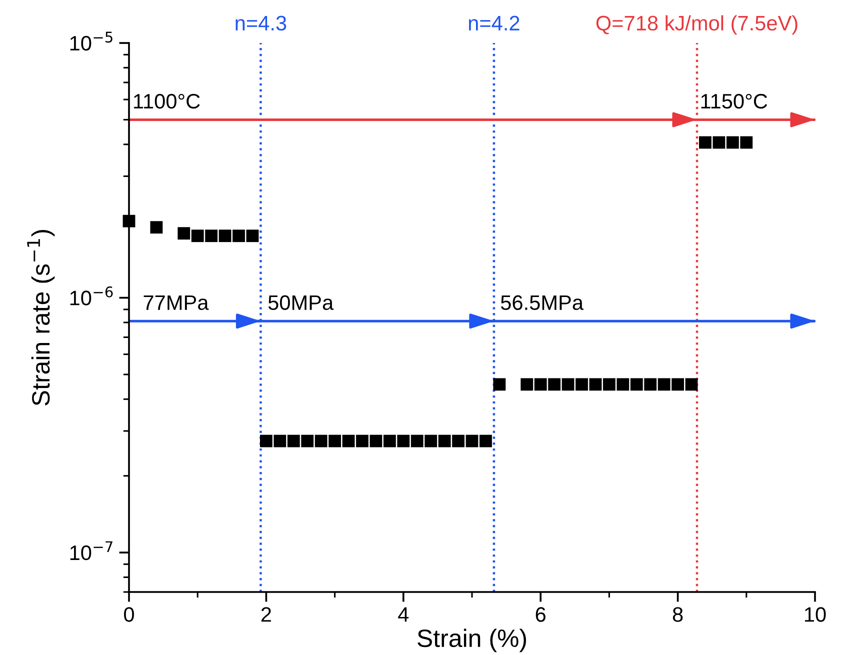  Describe the element at coordinates (677, 614) in the screenshot. I see `x-tick-label: 8` at that location.